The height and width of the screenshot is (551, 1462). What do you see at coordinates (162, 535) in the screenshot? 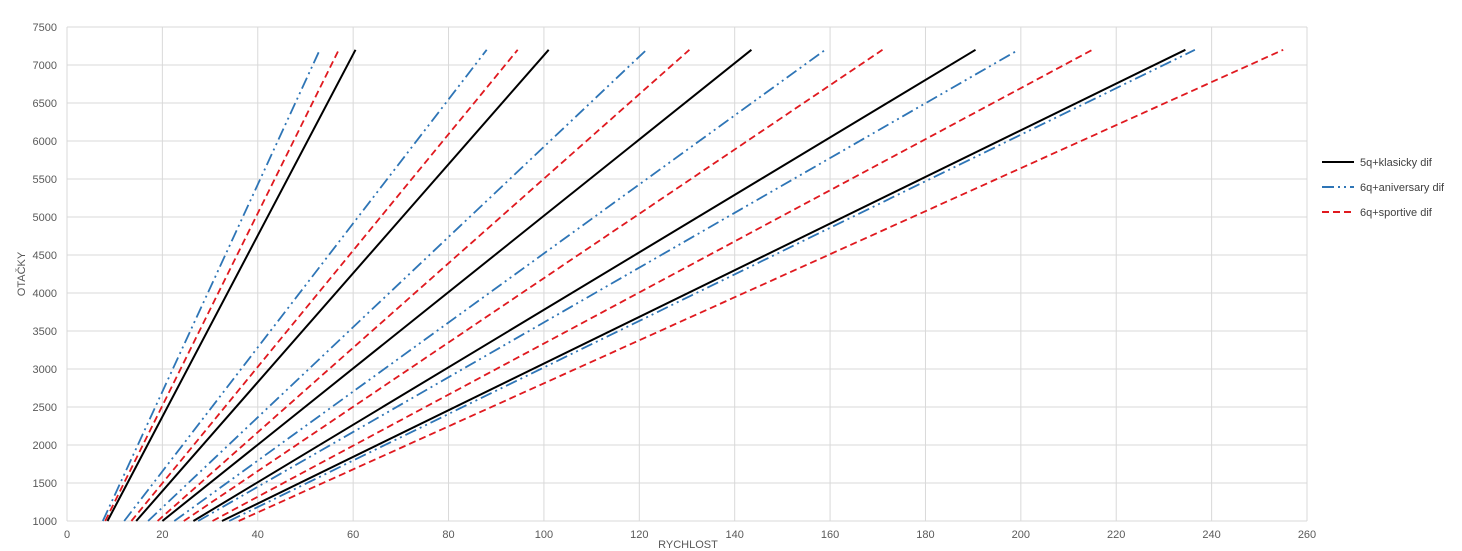
I see `x-tick-label: 20` at bounding box center [162, 535].